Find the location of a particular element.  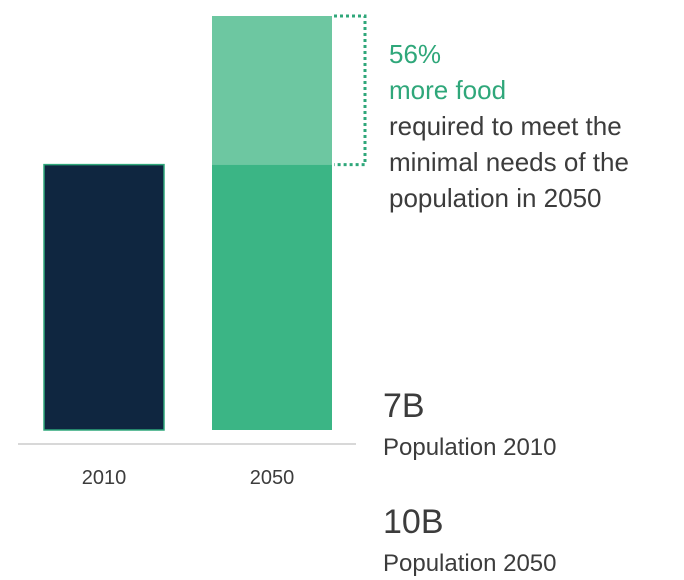

stat-value: 10B is located at coordinates (413, 522).